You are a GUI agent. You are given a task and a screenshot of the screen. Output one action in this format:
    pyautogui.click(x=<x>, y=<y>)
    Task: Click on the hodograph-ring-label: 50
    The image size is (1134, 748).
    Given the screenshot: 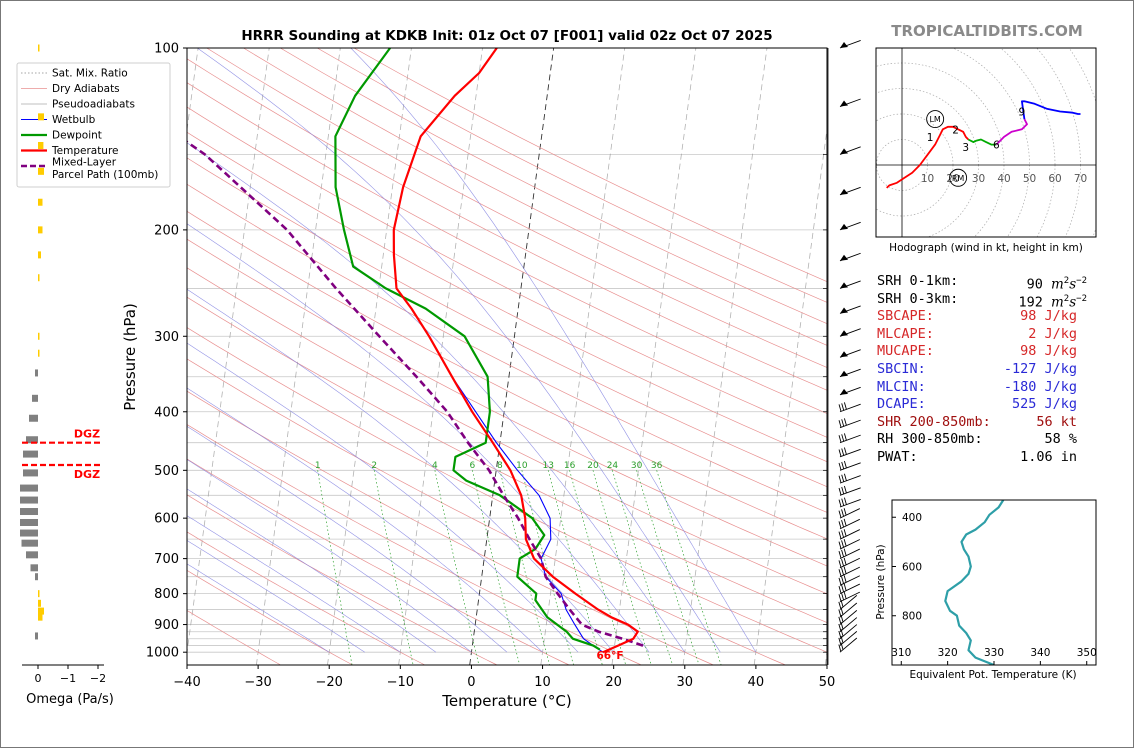 What is the action you would take?
    pyautogui.click(x=1029, y=179)
    